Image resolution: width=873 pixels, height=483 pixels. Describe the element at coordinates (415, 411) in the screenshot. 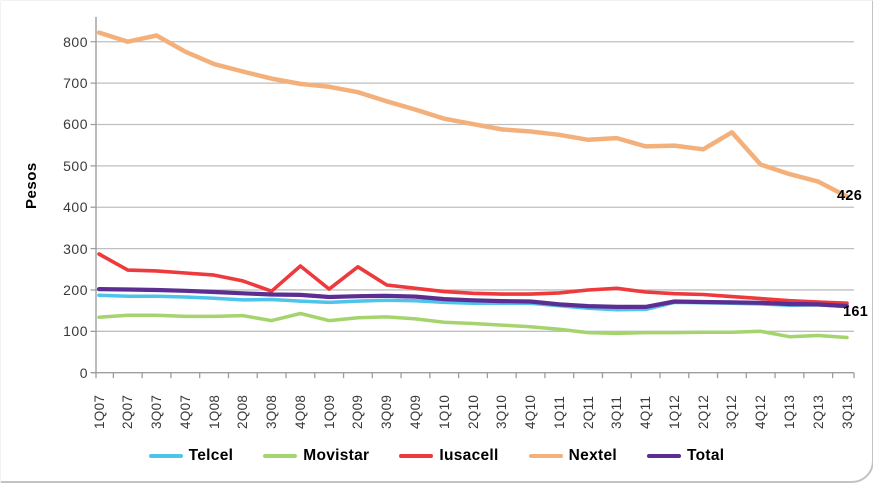

I see `x-tick-label: 4Q09` at that location.